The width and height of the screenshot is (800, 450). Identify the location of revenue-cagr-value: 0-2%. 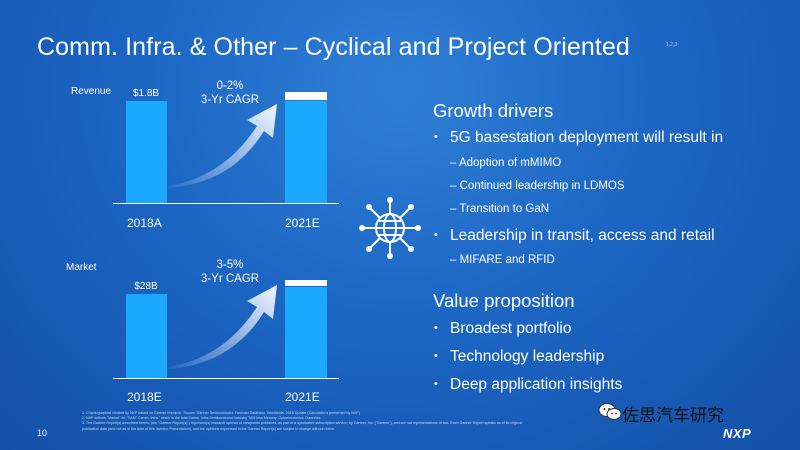
(230, 86).